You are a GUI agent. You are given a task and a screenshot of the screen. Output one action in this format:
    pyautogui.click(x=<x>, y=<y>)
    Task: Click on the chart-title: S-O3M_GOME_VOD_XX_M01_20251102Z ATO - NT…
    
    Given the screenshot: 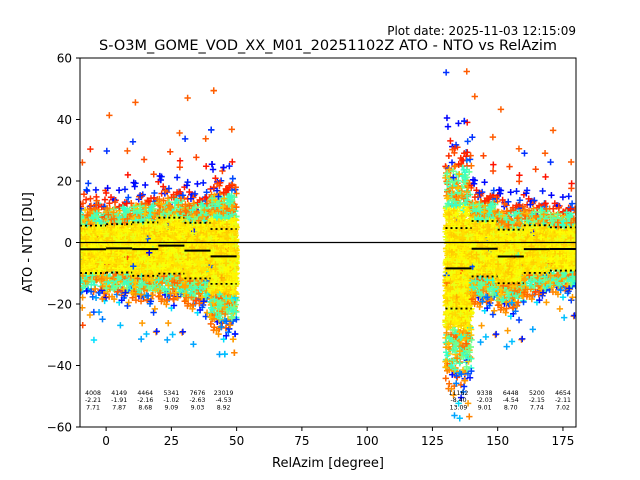 What is the action you would take?
    pyautogui.click(x=328, y=46)
    